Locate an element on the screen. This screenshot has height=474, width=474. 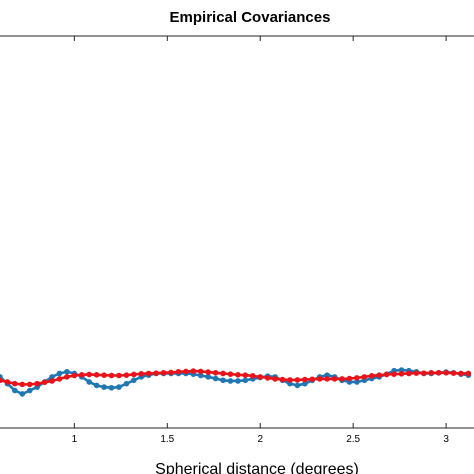
series-layer is located at coordinates (236, 382).